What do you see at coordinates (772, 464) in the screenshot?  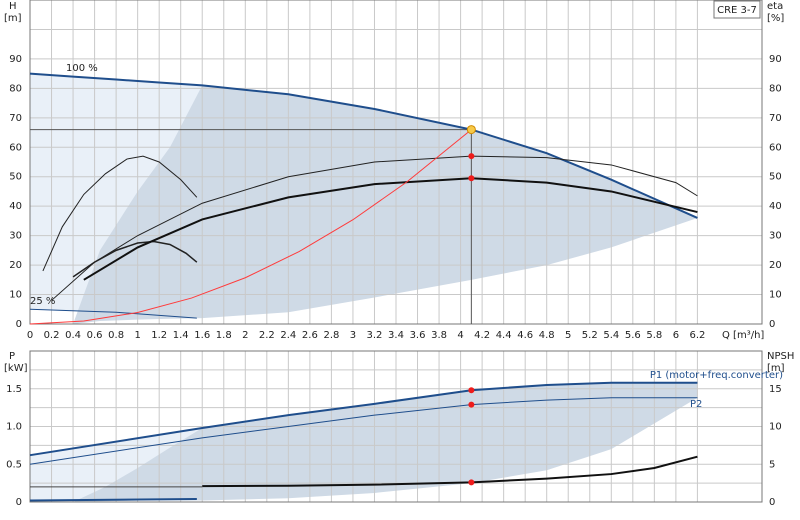 I see `y2-tick-label: 5` at bounding box center [772, 464].